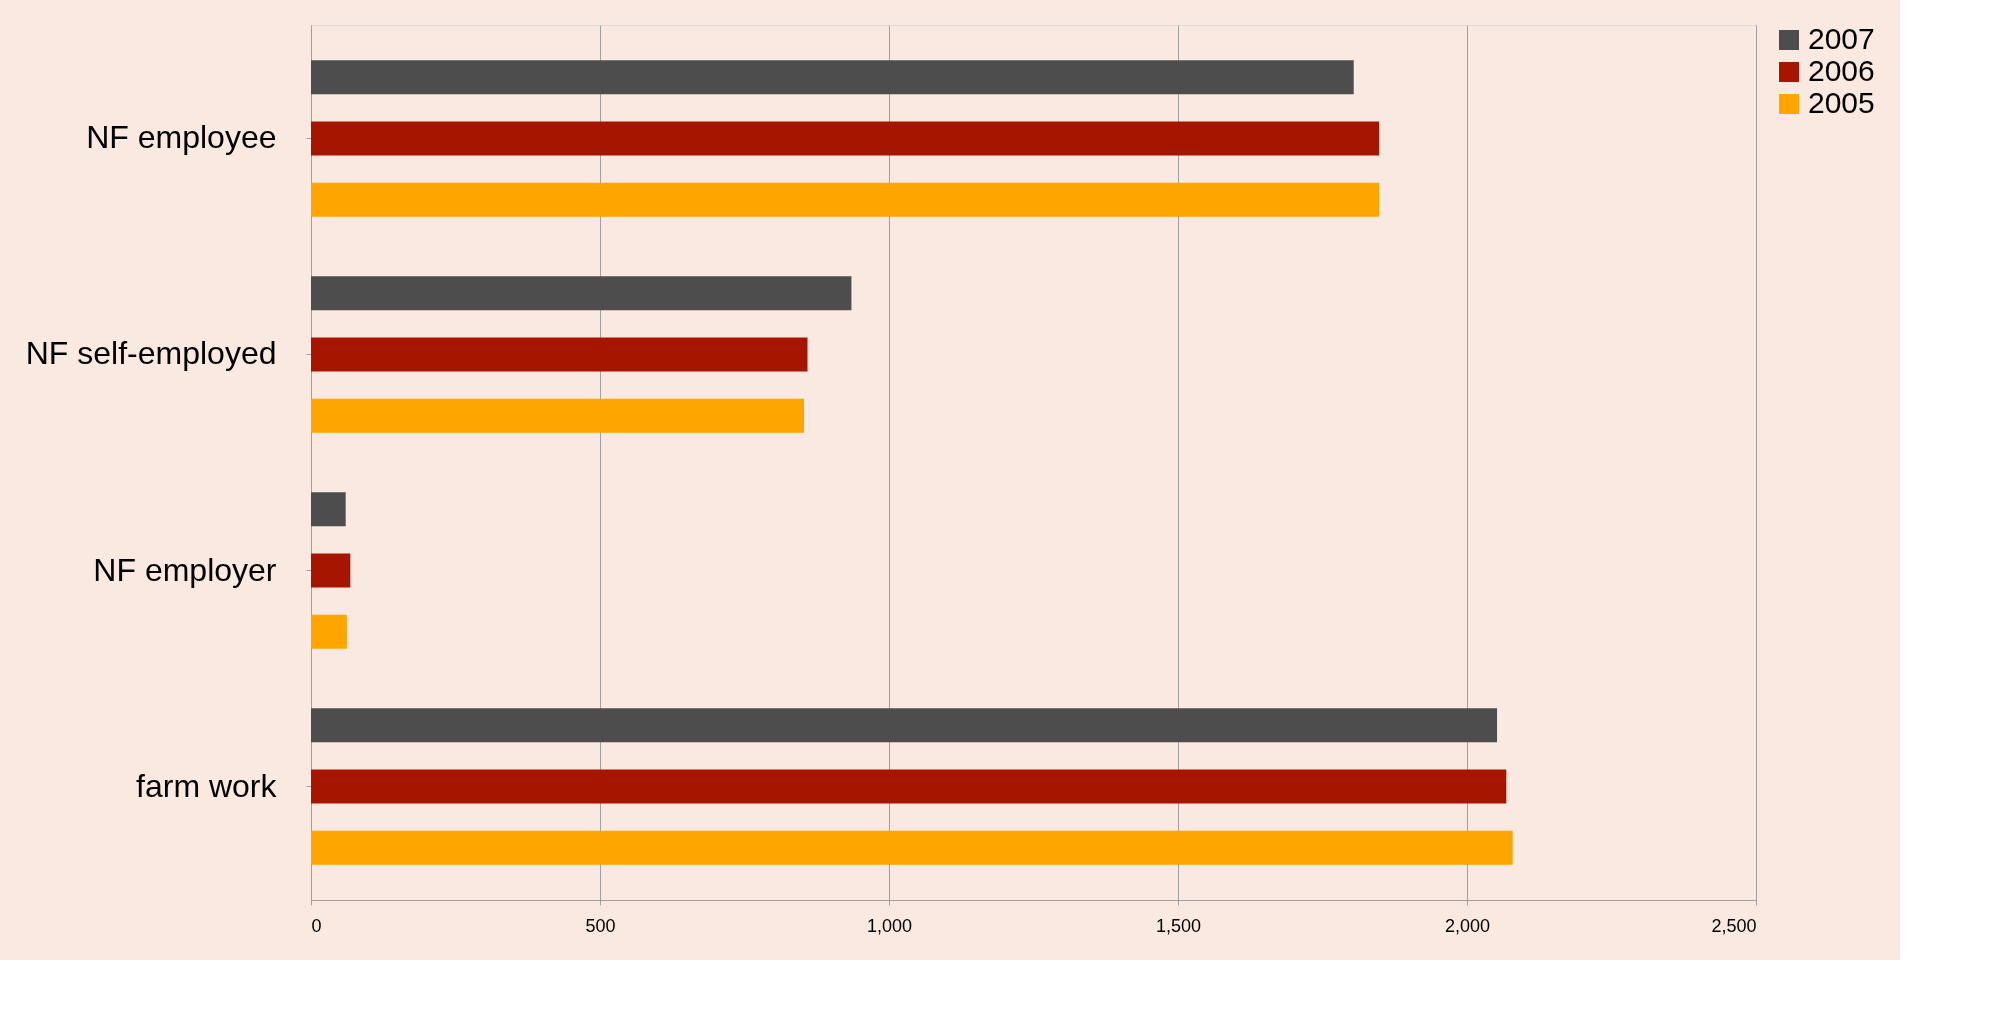 This screenshot has width=1990, height=1016. I want to click on x-tick-label: 2,500, so click(1734, 925).